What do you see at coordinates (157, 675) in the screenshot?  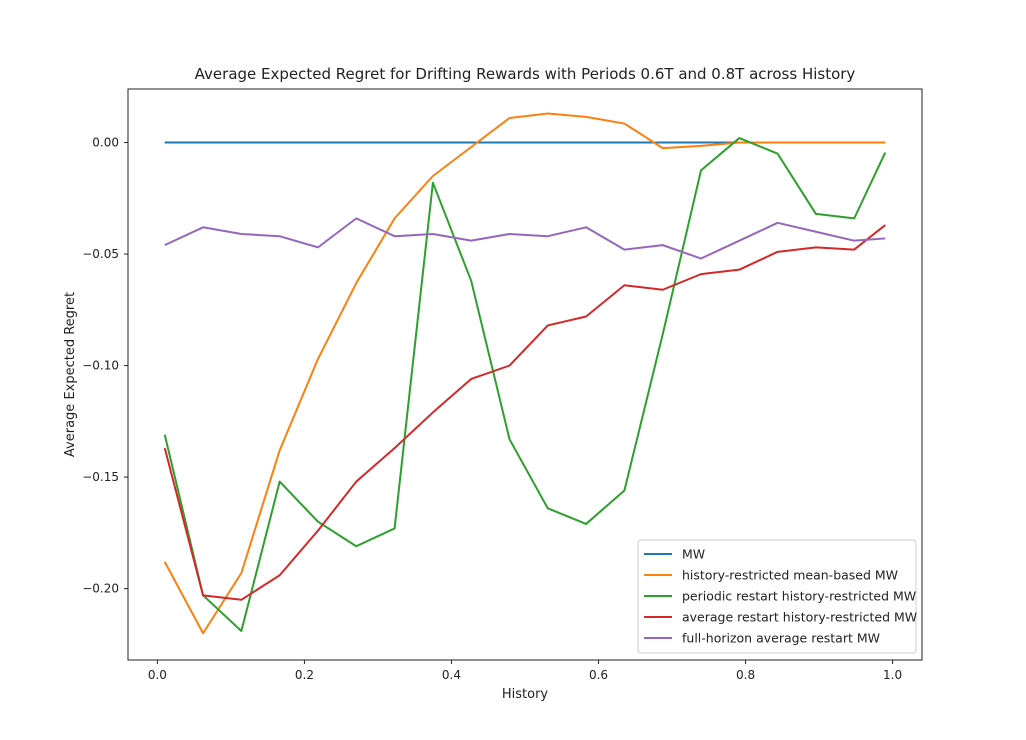 I see `x-tick-label: 0.0` at bounding box center [157, 675].